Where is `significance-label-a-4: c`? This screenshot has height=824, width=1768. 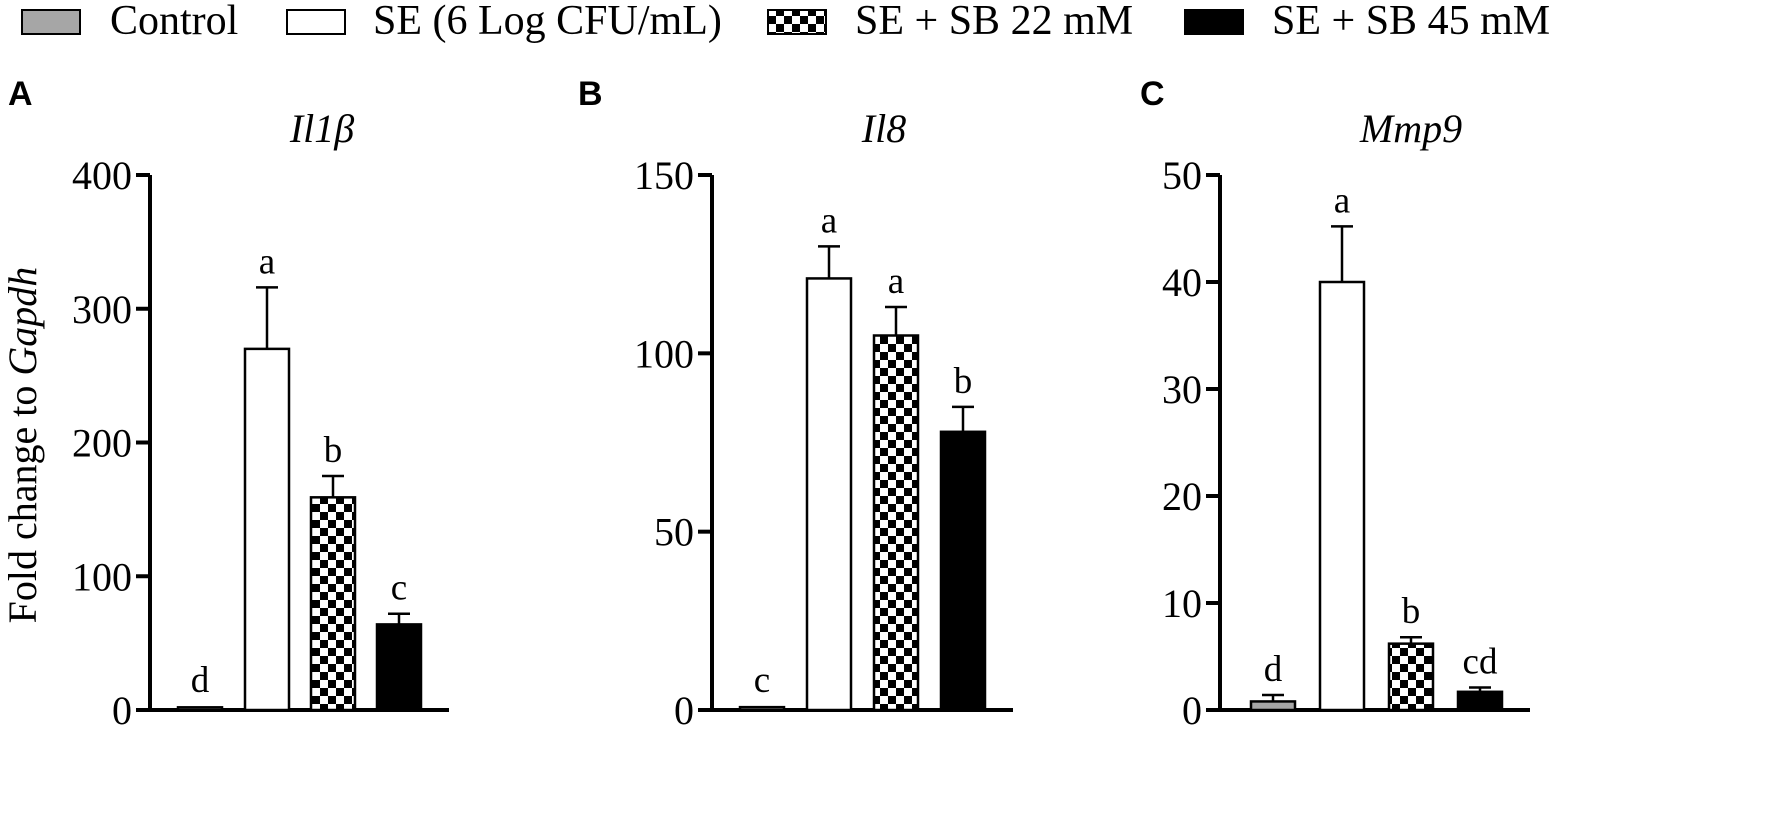
significance-label-a-4: c is located at coordinates (399, 588).